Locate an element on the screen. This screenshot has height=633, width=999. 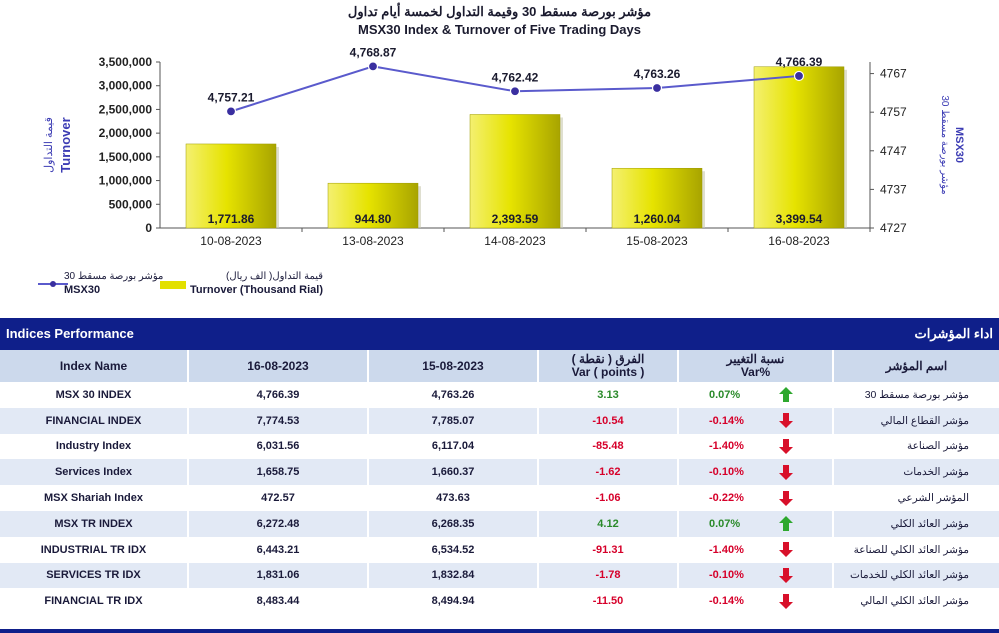
line-data-label: 4,766.39 is located at coordinates (799, 62).